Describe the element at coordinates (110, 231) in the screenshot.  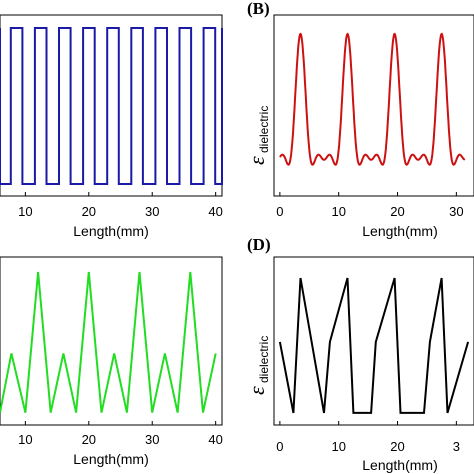
I see `panel-a-x-axis-label: Length(mm)` at that location.